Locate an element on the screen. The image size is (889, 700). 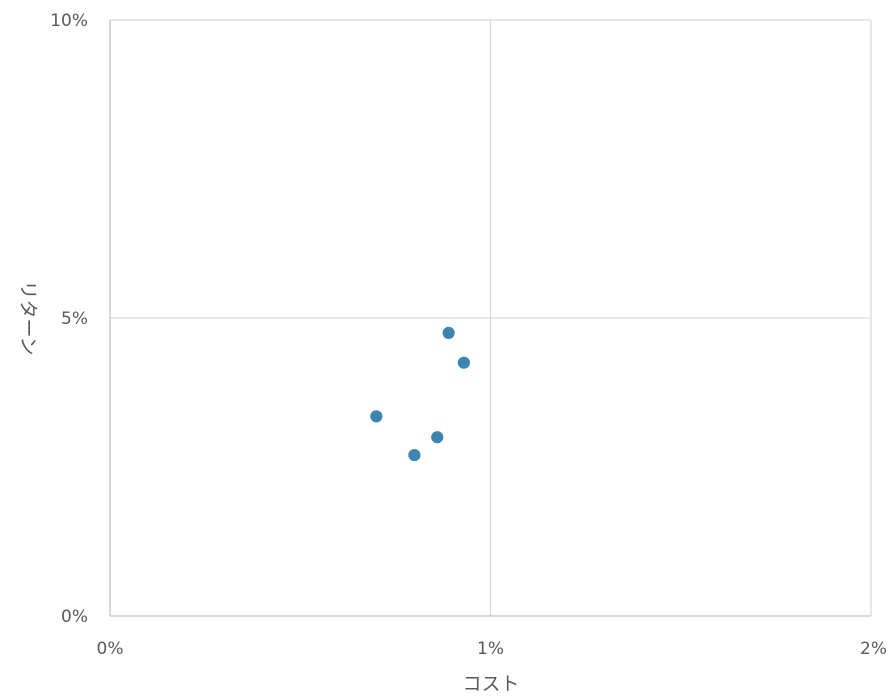
x-tick-label: 0% is located at coordinates (110, 649).